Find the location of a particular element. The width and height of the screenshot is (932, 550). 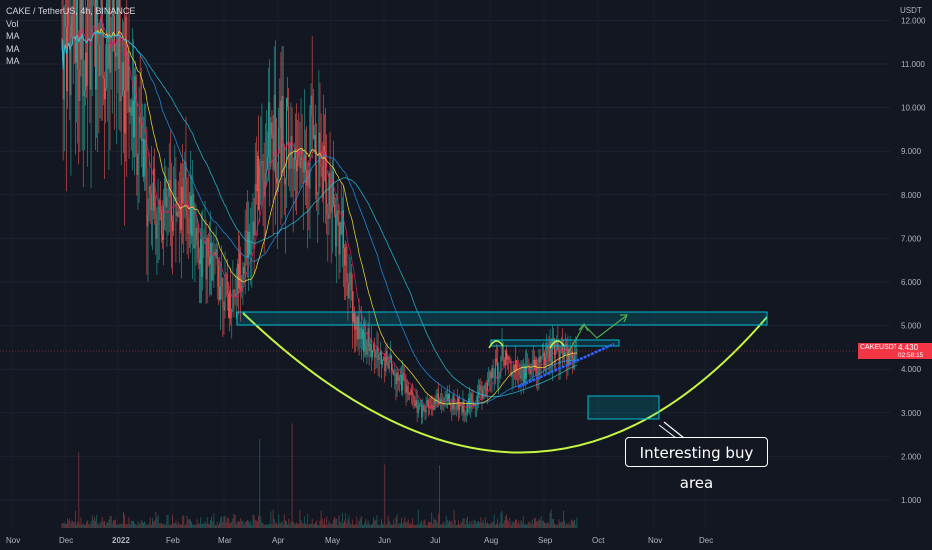

symbol-title: CAKE / TetherUS, 4h, BINANCE is located at coordinates (71, 11).